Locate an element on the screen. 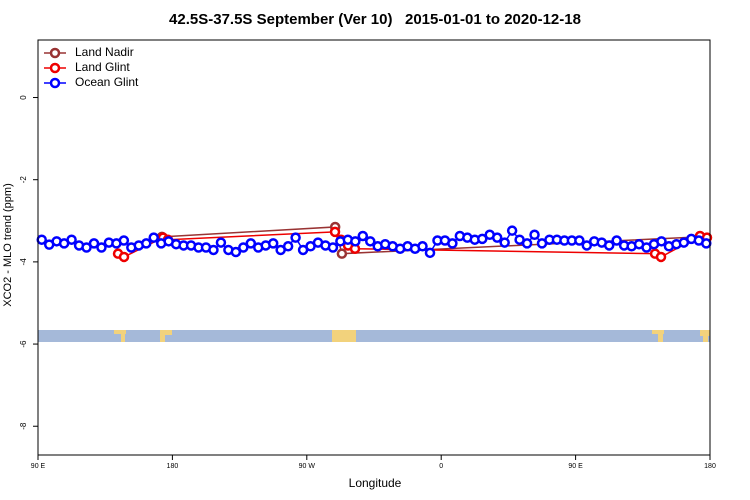 The height and width of the screenshot is (500, 750). land-mask is located at coordinates (374, 336).